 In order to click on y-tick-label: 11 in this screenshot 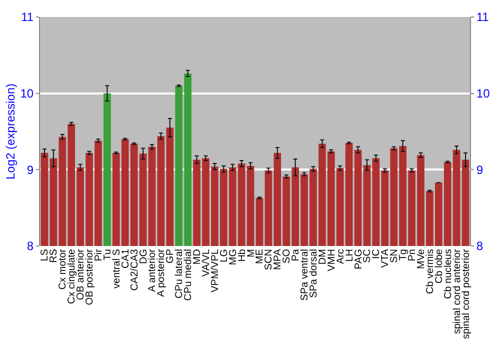, I will do `click(27, 17)`.